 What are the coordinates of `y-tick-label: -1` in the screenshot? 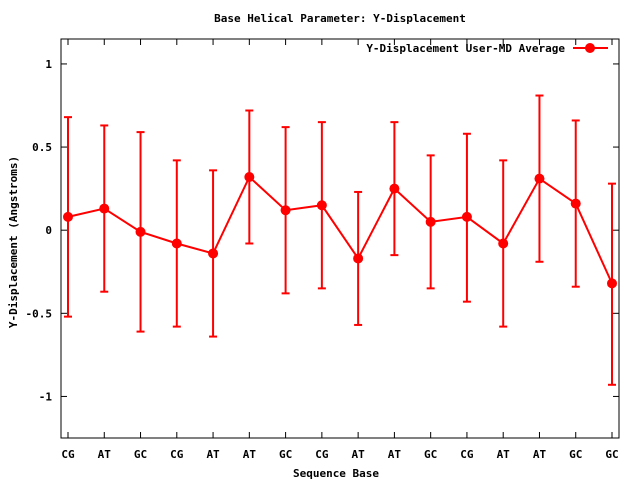 It's located at (46, 396).